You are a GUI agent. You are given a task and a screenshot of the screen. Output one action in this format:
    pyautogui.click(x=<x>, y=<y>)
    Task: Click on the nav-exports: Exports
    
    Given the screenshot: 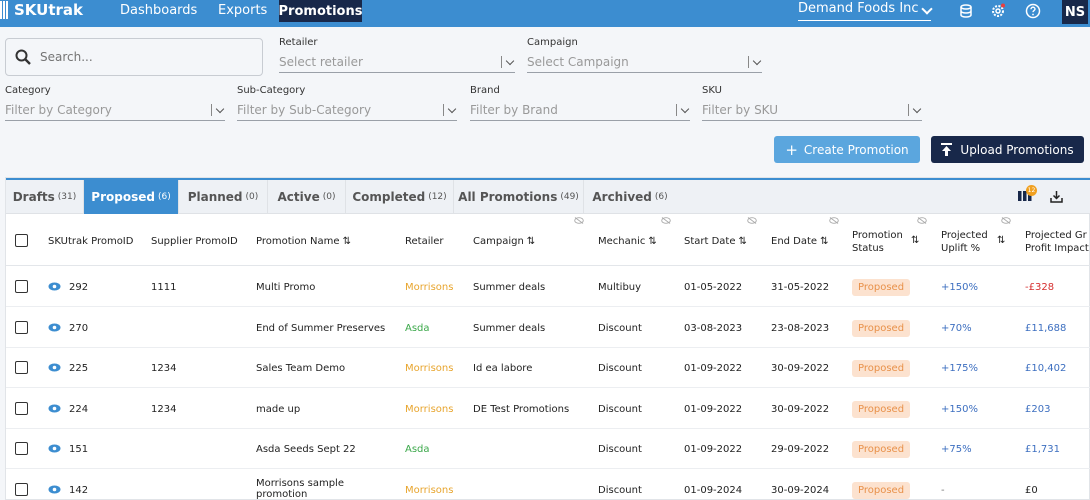 What is the action you would take?
    pyautogui.click(x=243, y=10)
    